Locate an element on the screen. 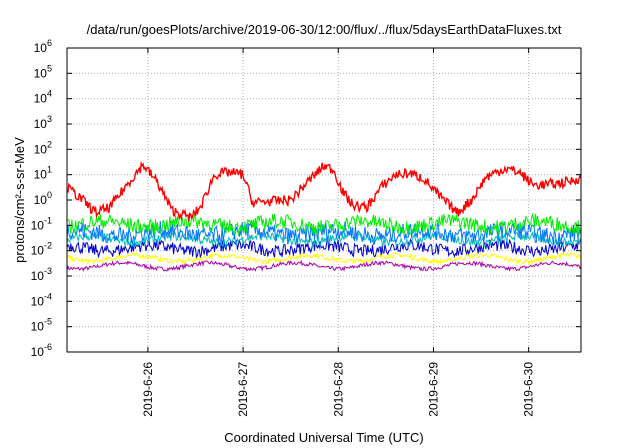  y-tick-label: 10⁻³ is located at coordinates (41, 274).